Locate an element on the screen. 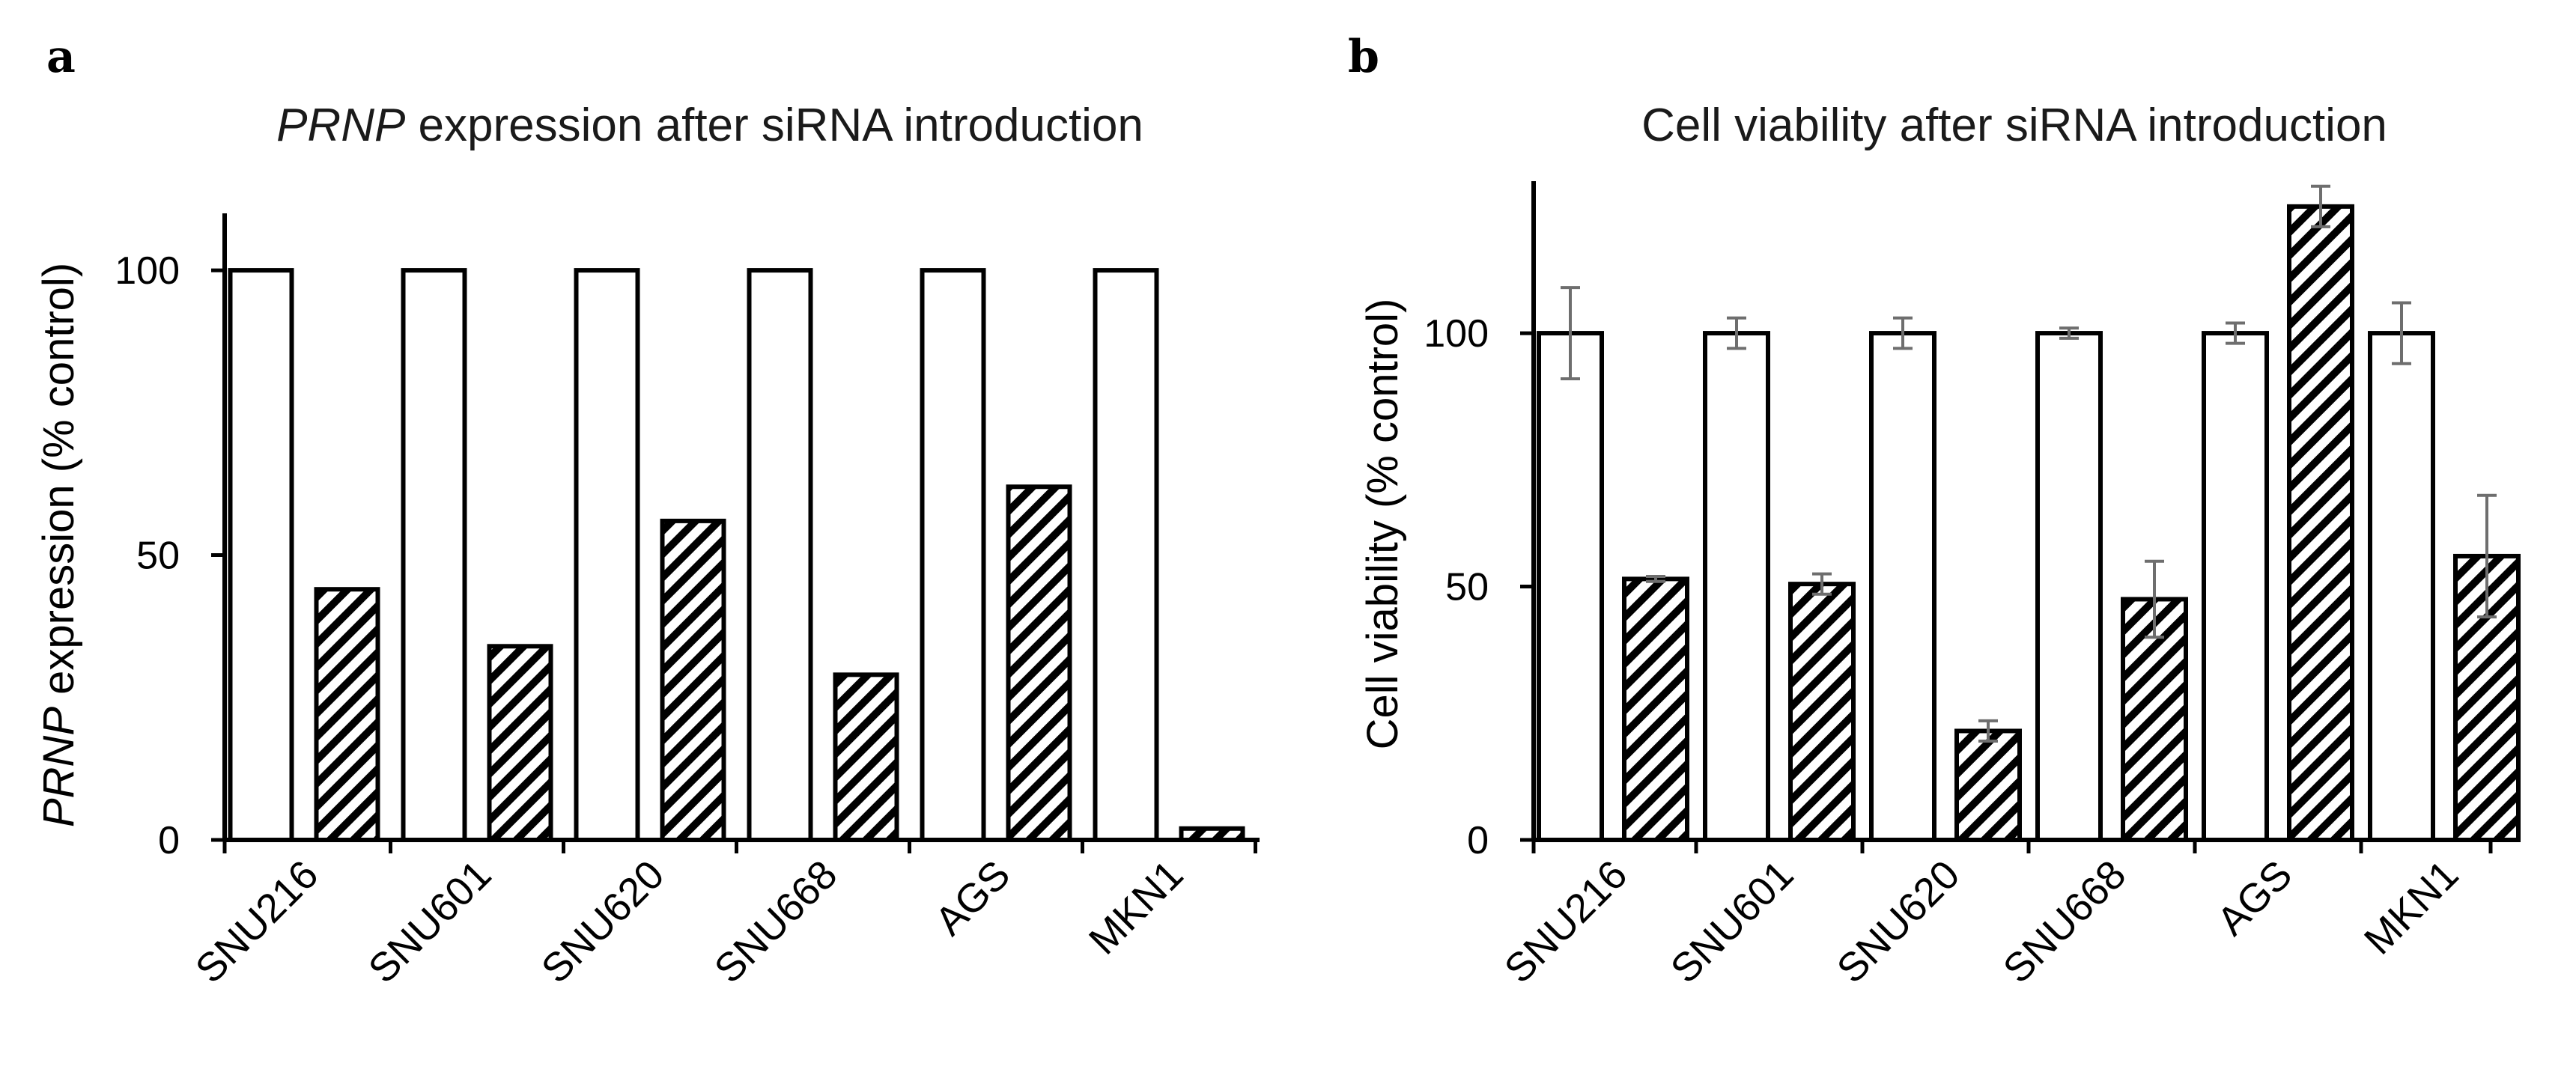 The width and height of the screenshot is (2576, 1066). panel-b-error-bar-siRNA-mkn1 is located at coordinates (2487, 556).